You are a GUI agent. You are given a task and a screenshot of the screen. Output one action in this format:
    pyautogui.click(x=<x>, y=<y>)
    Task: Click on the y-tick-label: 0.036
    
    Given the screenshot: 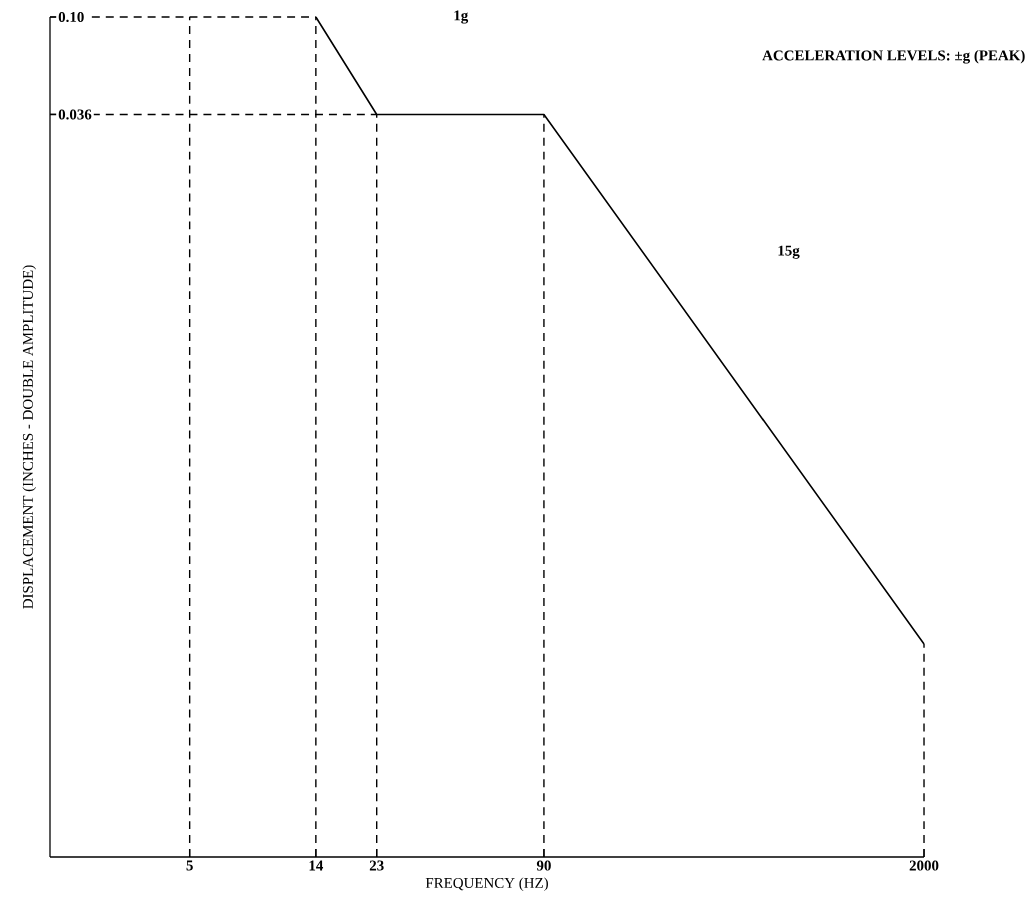 What is the action you would take?
    pyautogui.click(x=75, y=114)
    